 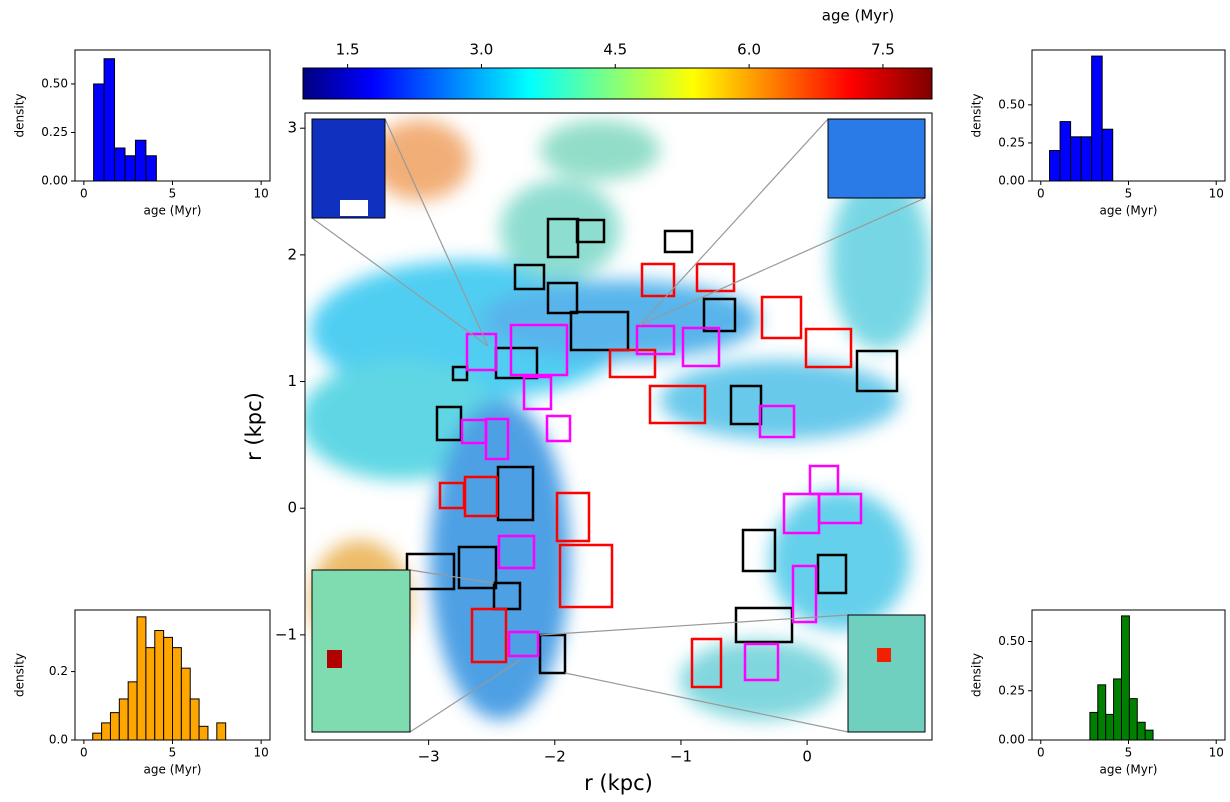 I want to click on colorbar-tick-label: 4.5, so click(x=615, y=50).